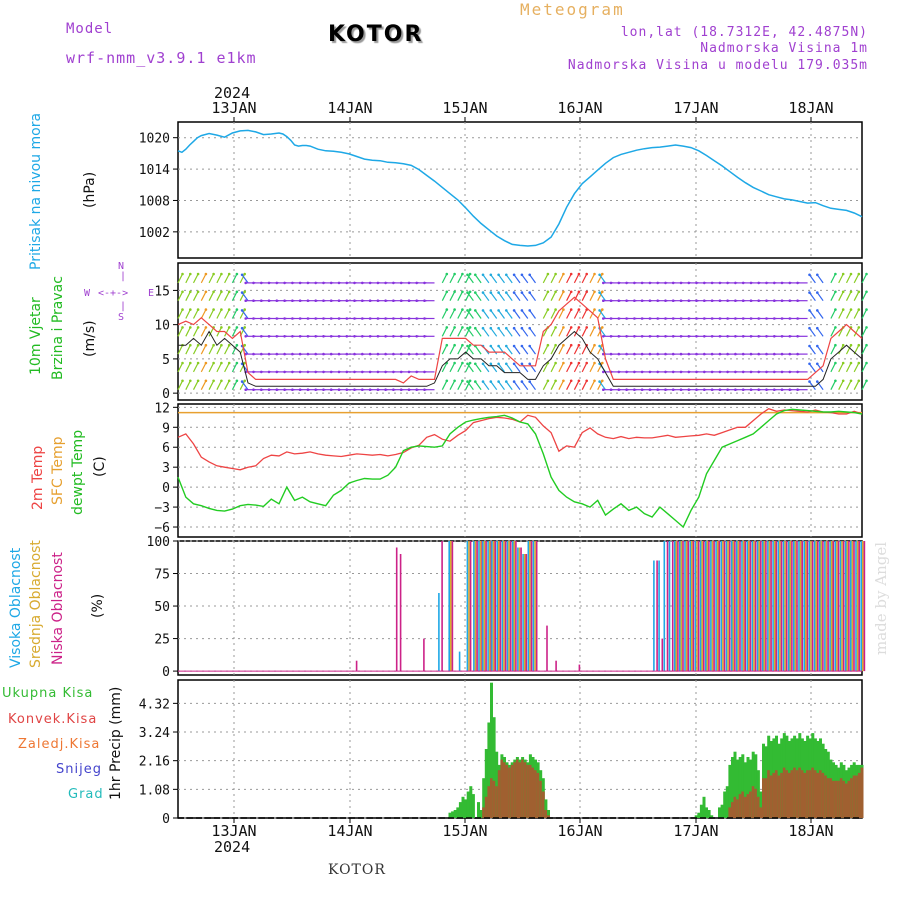 The height and width of the screenshot is (900, 900). I want to click on pressure-unit: (hPa), so click(90, 189).